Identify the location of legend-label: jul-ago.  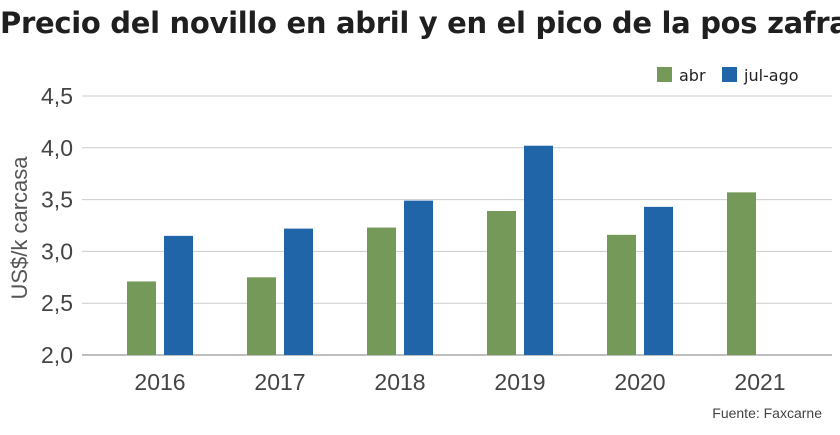
(771, 75).